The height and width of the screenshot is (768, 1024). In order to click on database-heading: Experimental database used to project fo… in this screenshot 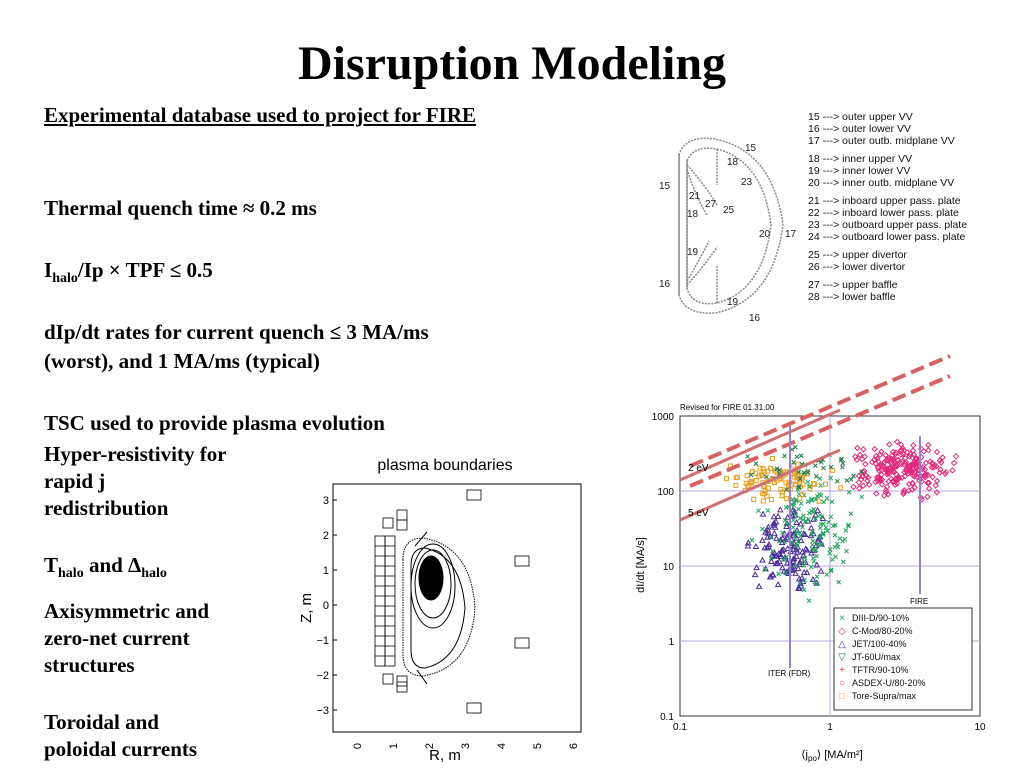, I will do `click(260, 115)`.